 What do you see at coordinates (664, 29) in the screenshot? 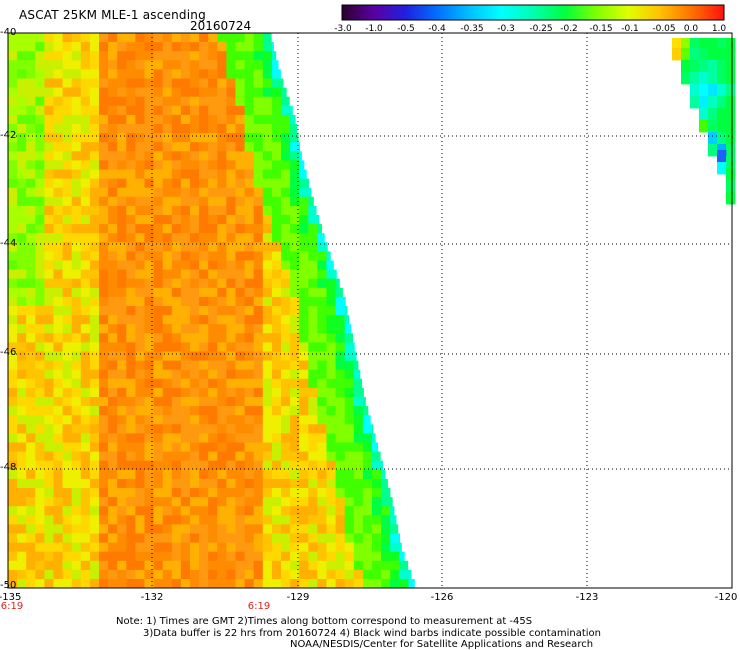
I see `colorbar-tick: -0.05` at bounding box center [664, 29].